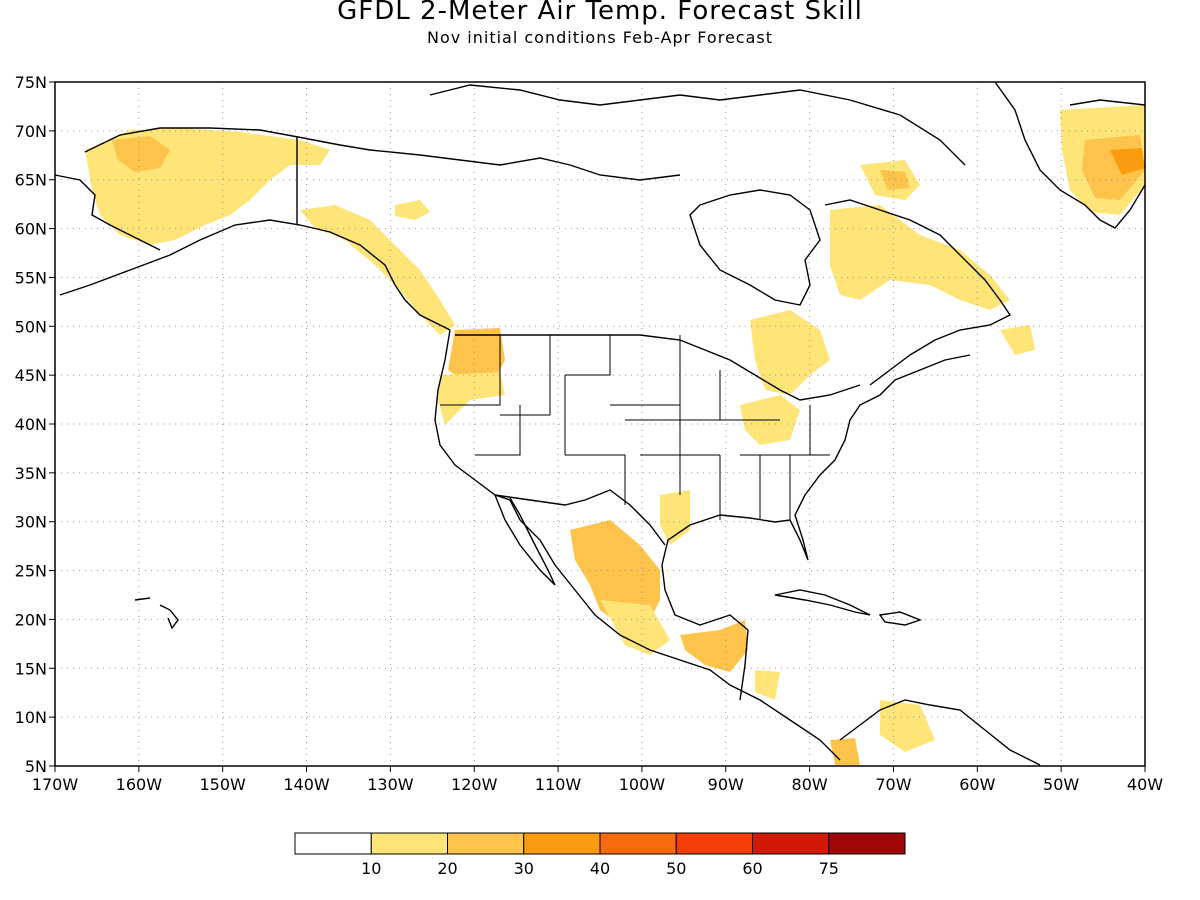  What do you see at coordinates (580, 517) in the screenshot?
I see `border-us-mexico` at bounding box center [580, 517].